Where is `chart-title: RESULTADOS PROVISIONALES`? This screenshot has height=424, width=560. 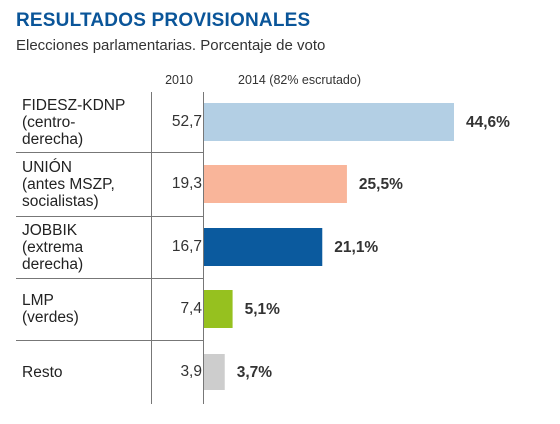 chart-title: RESULTADOS PROVISIONALES is located at coordinates (163, 20).